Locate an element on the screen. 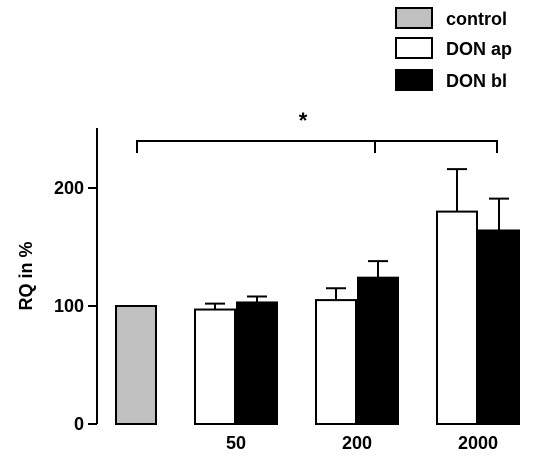 This screenshot has width=550, height=464. bar-200-don-ap is located at coordinates (336, 362).